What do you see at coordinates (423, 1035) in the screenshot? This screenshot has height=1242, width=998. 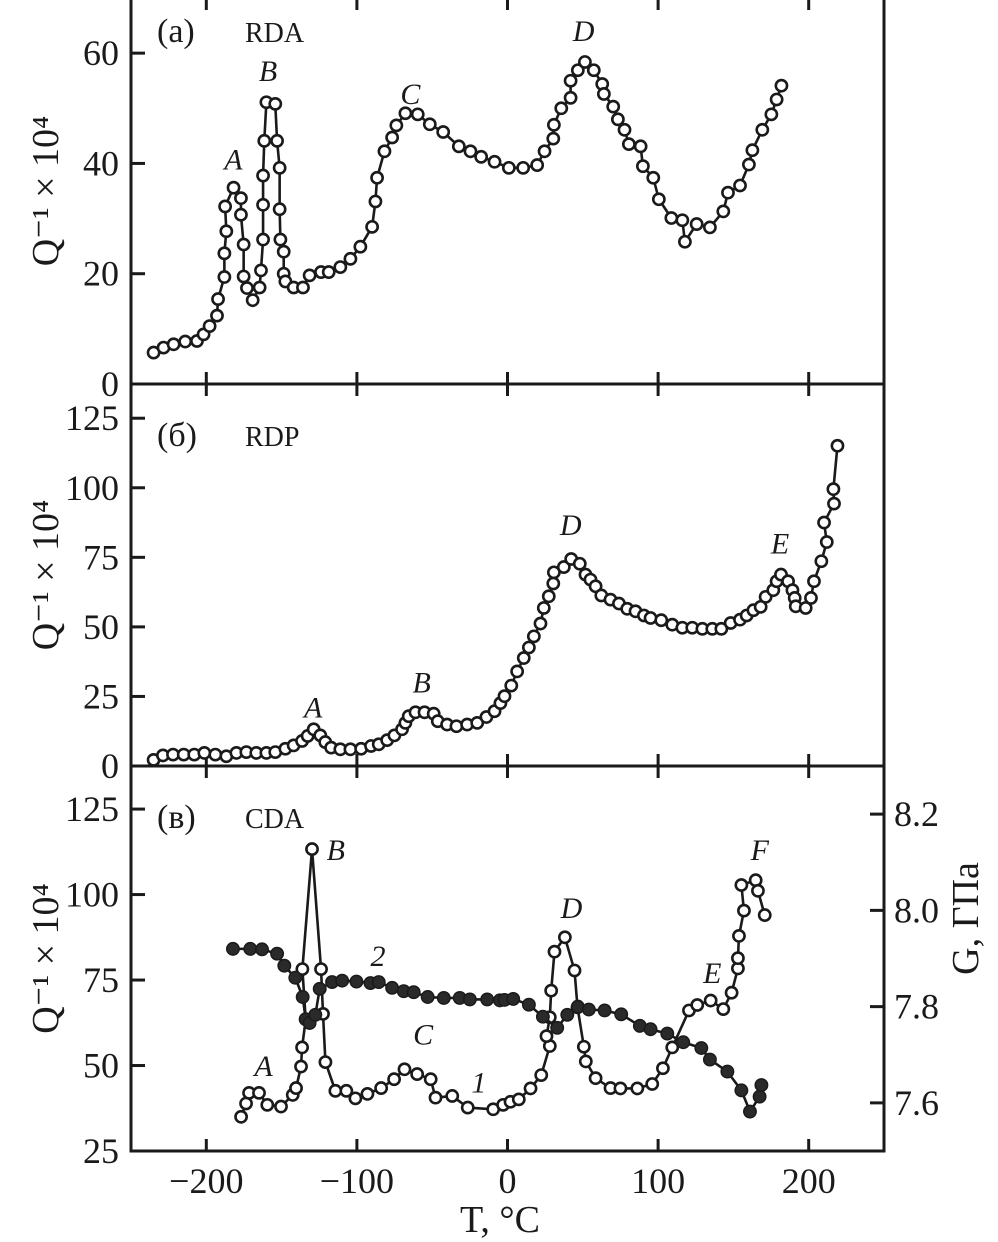 I see `annotation-label: C` at bounding box center [423, 1035].